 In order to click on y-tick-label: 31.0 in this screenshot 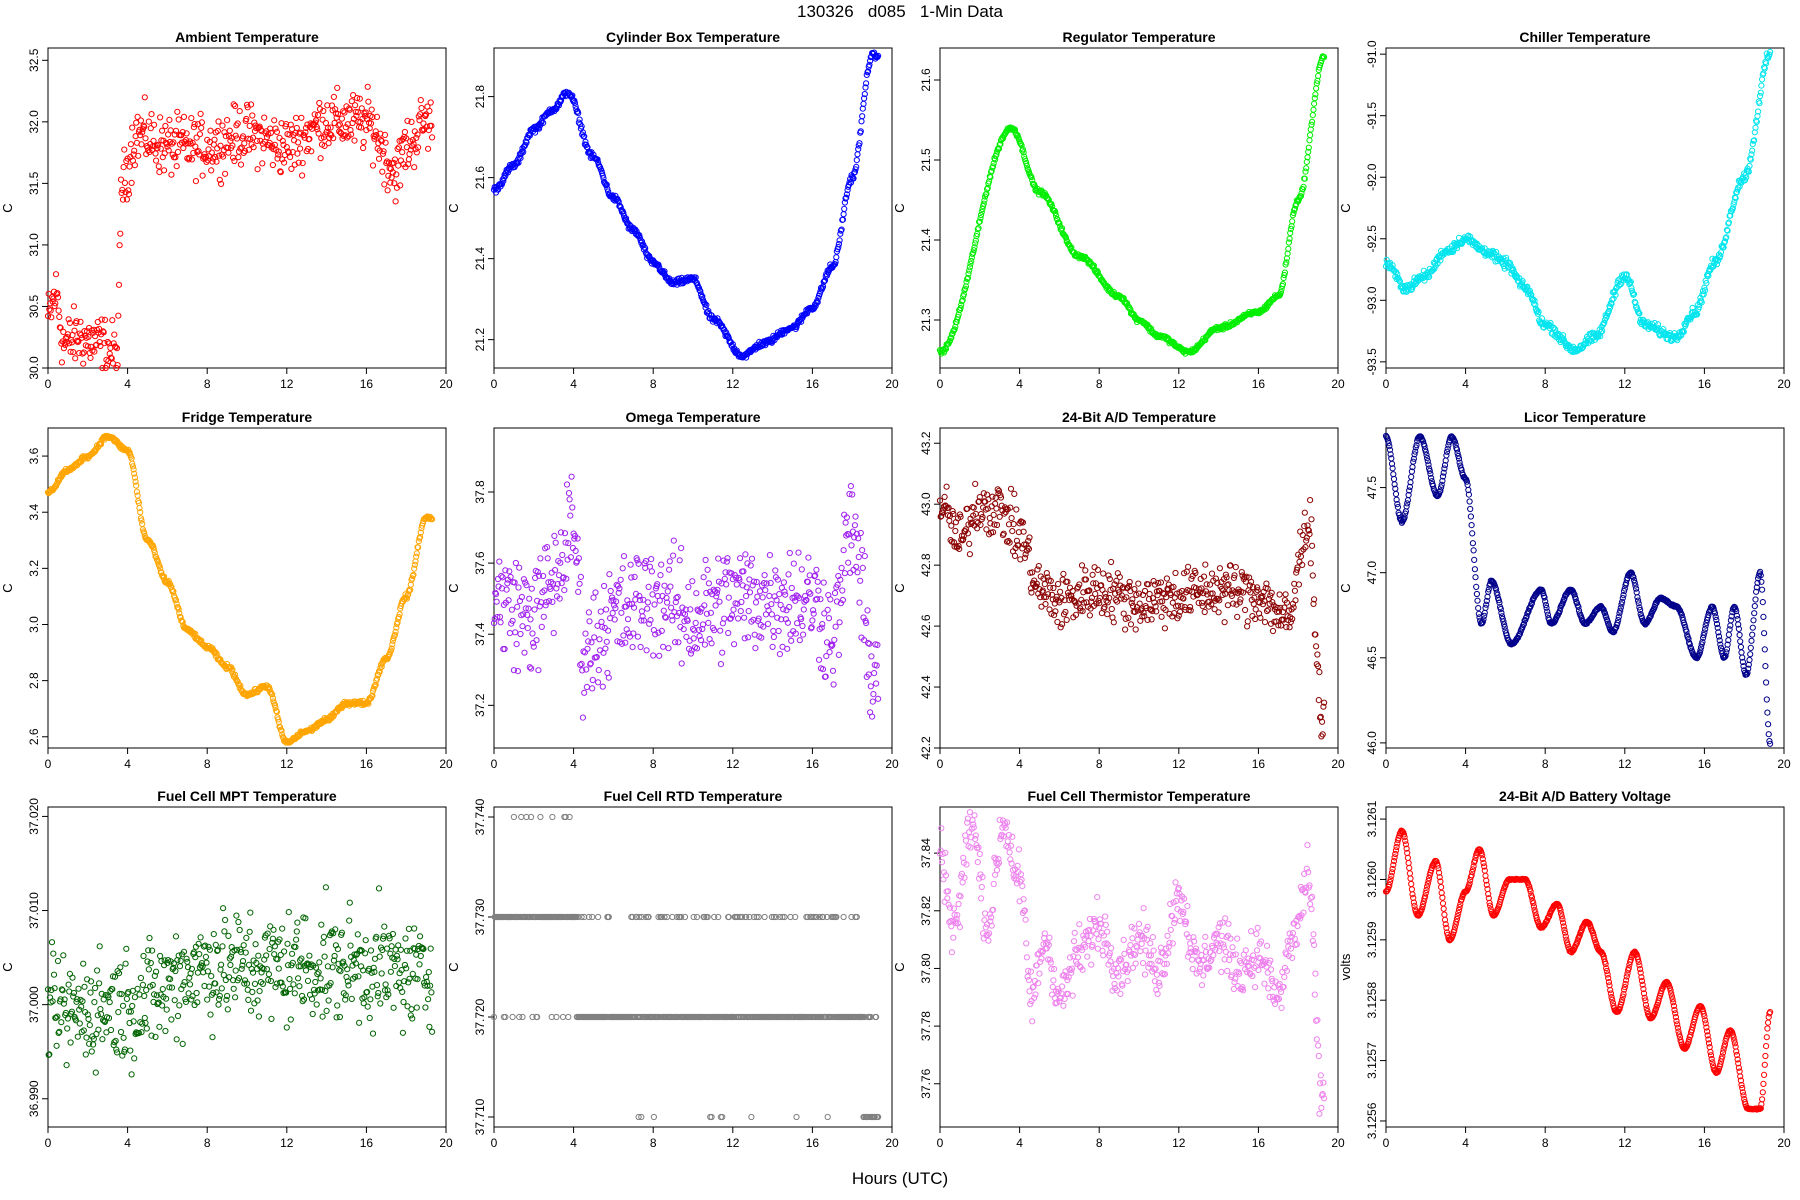, I will do `click(34, 245)`.